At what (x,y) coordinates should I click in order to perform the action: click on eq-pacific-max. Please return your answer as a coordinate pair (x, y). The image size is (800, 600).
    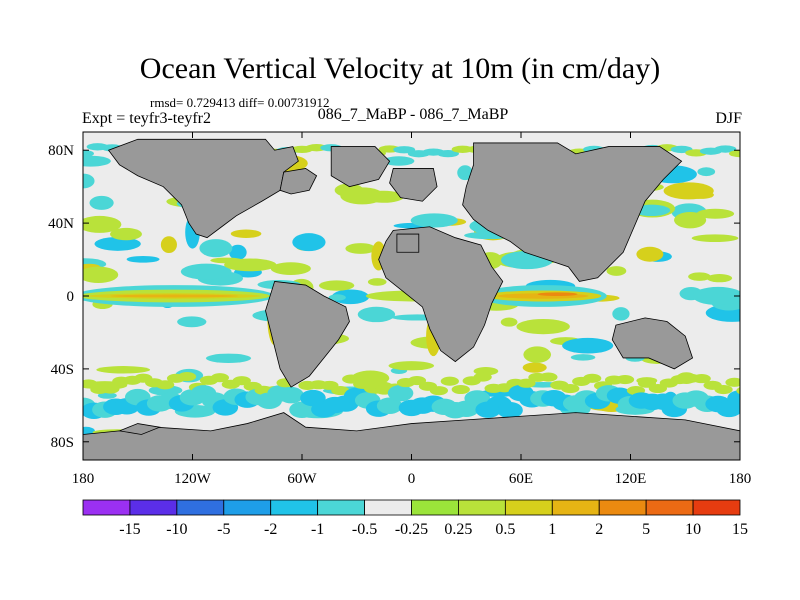
    Looking at the image, I should click on (174, 296).